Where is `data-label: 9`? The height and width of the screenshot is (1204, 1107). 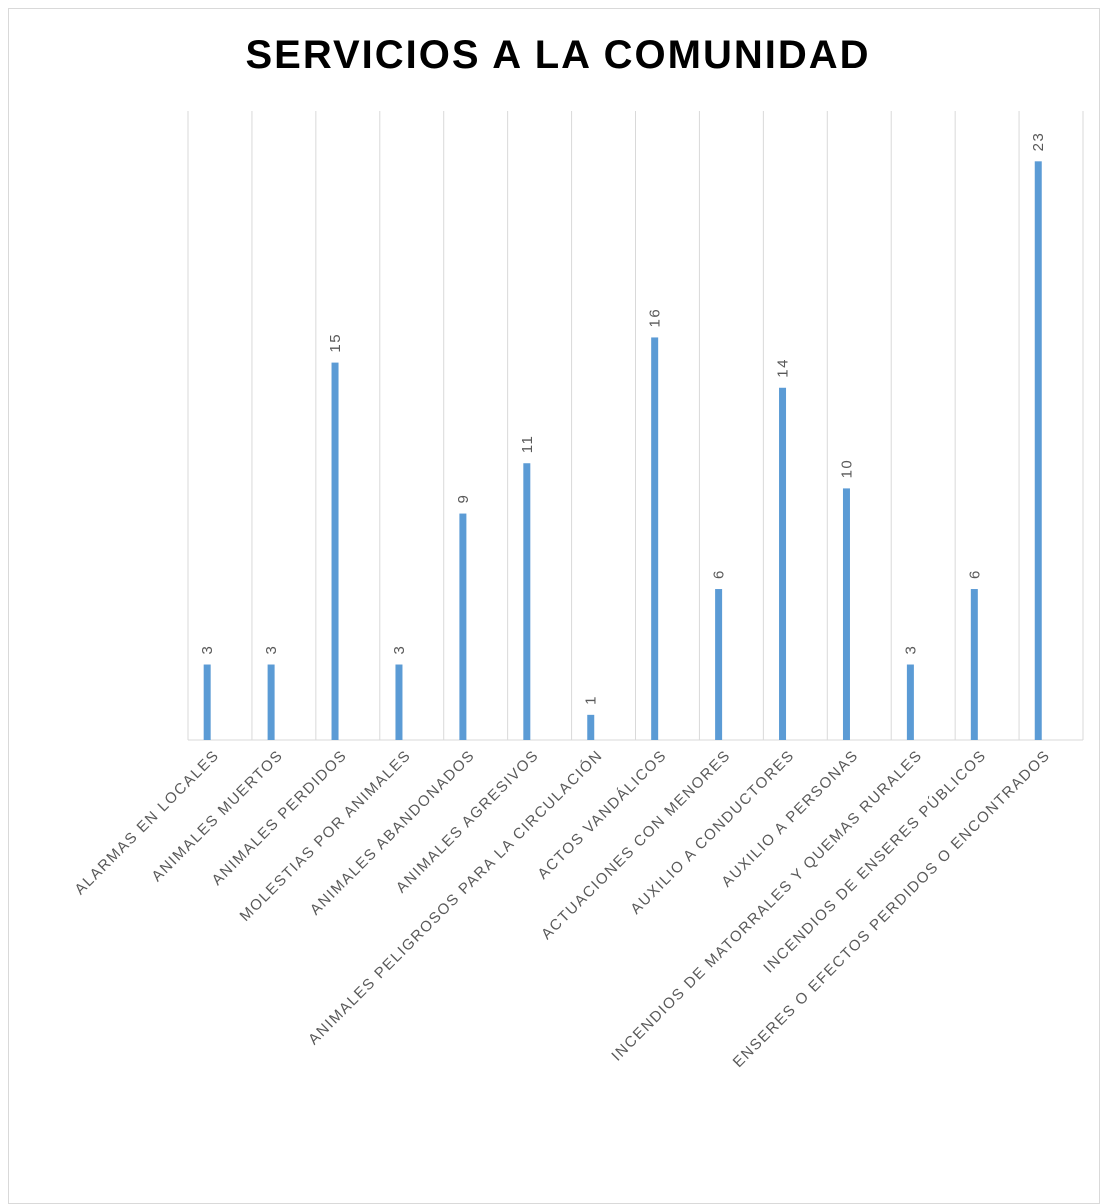
data-label: 9 is located at coordinates (463, 499).